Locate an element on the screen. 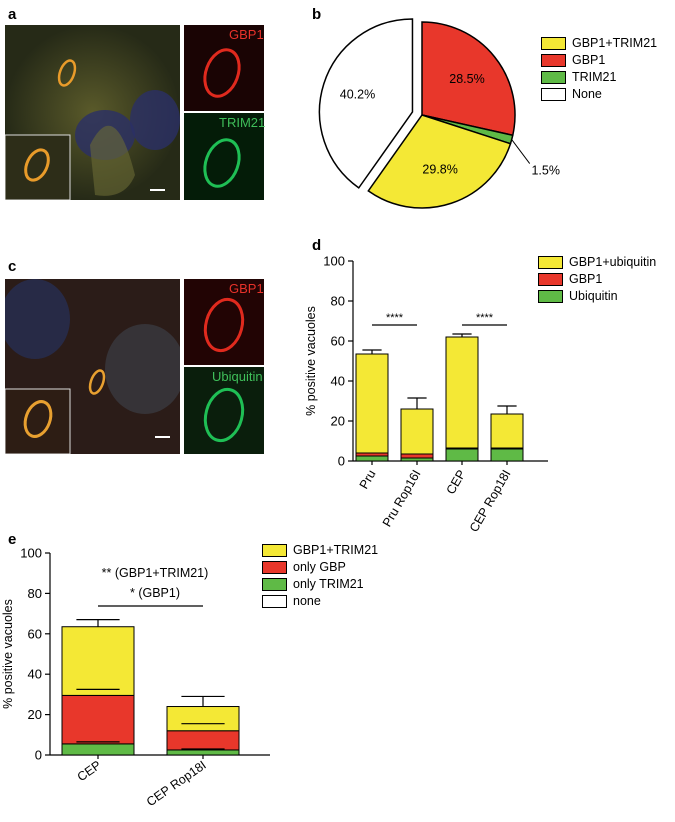 Image resolution: width=675 pixels, height=822 pixels. legend-entry: GBP1+ubiquitin is located at coordinates (597, 262).